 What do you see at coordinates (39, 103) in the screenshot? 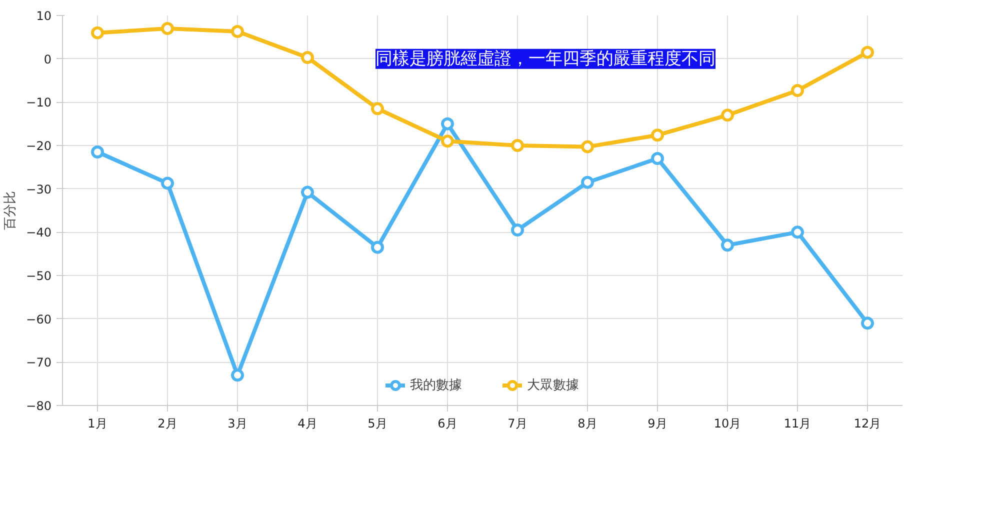
I see `y-tick-label: −10` at bounding box center [39, 103].